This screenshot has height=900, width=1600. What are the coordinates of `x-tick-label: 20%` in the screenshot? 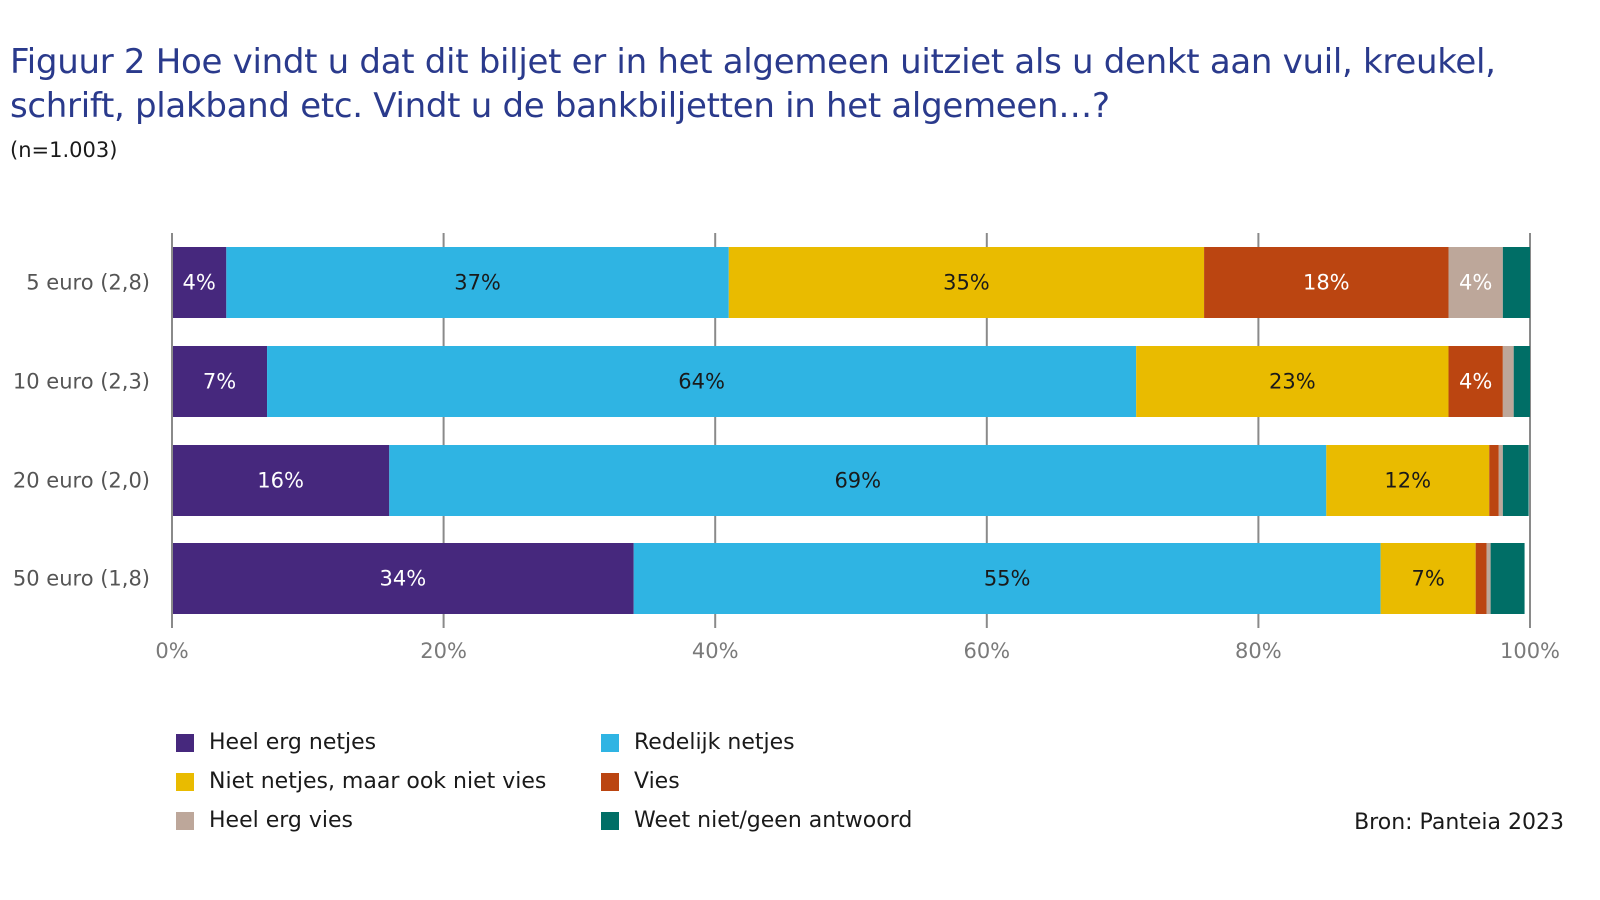 It's located at (443, 651).